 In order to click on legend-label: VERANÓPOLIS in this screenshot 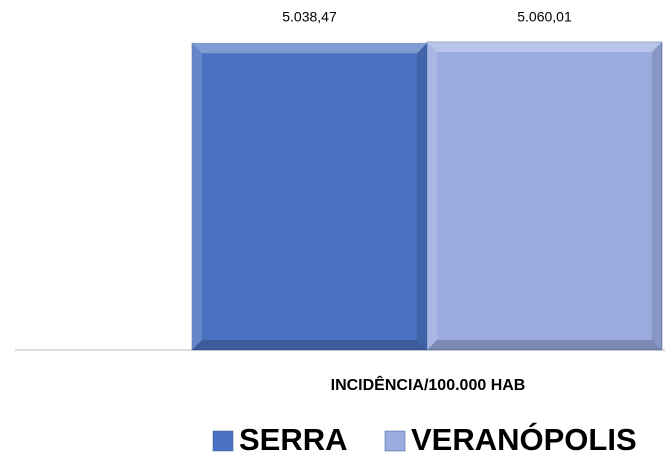, I will do `click(524, 439)`.